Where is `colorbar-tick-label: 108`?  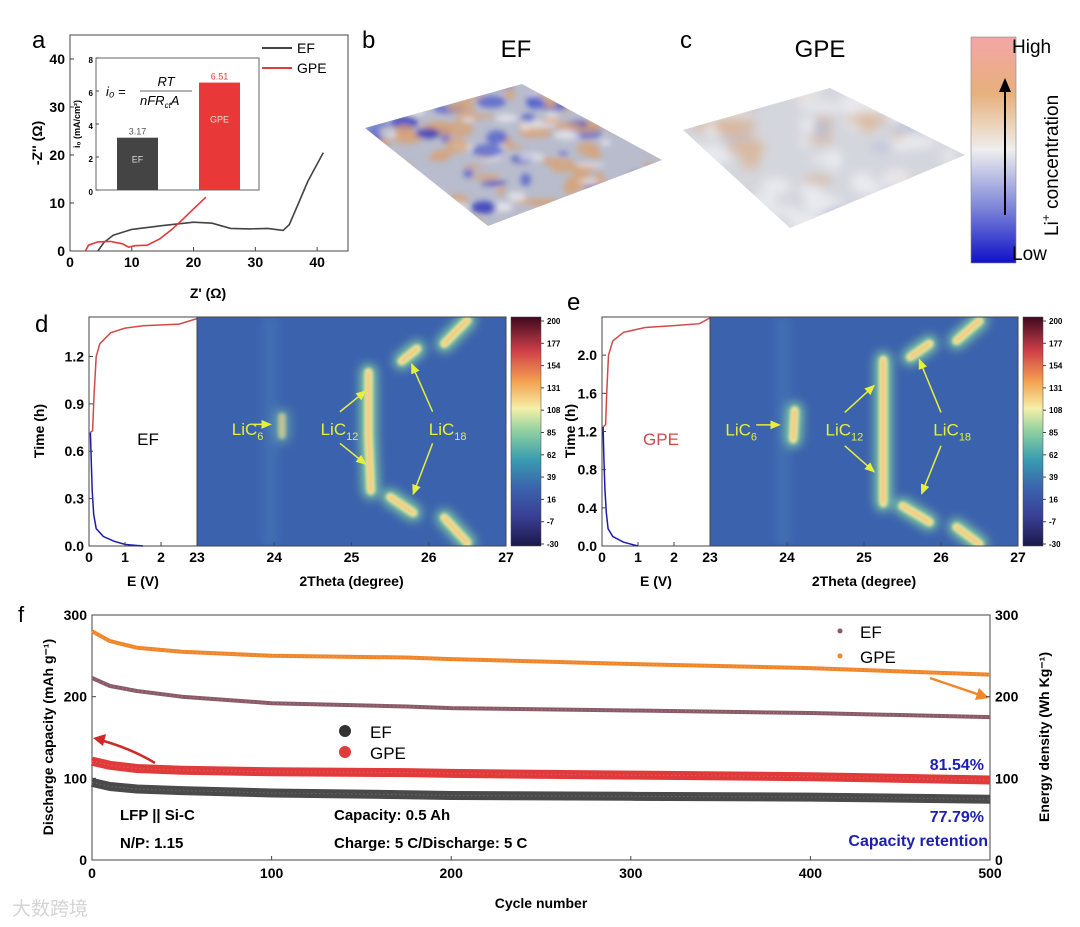
colorbar-tick-label: 108 is located at coordinates (554, 410).